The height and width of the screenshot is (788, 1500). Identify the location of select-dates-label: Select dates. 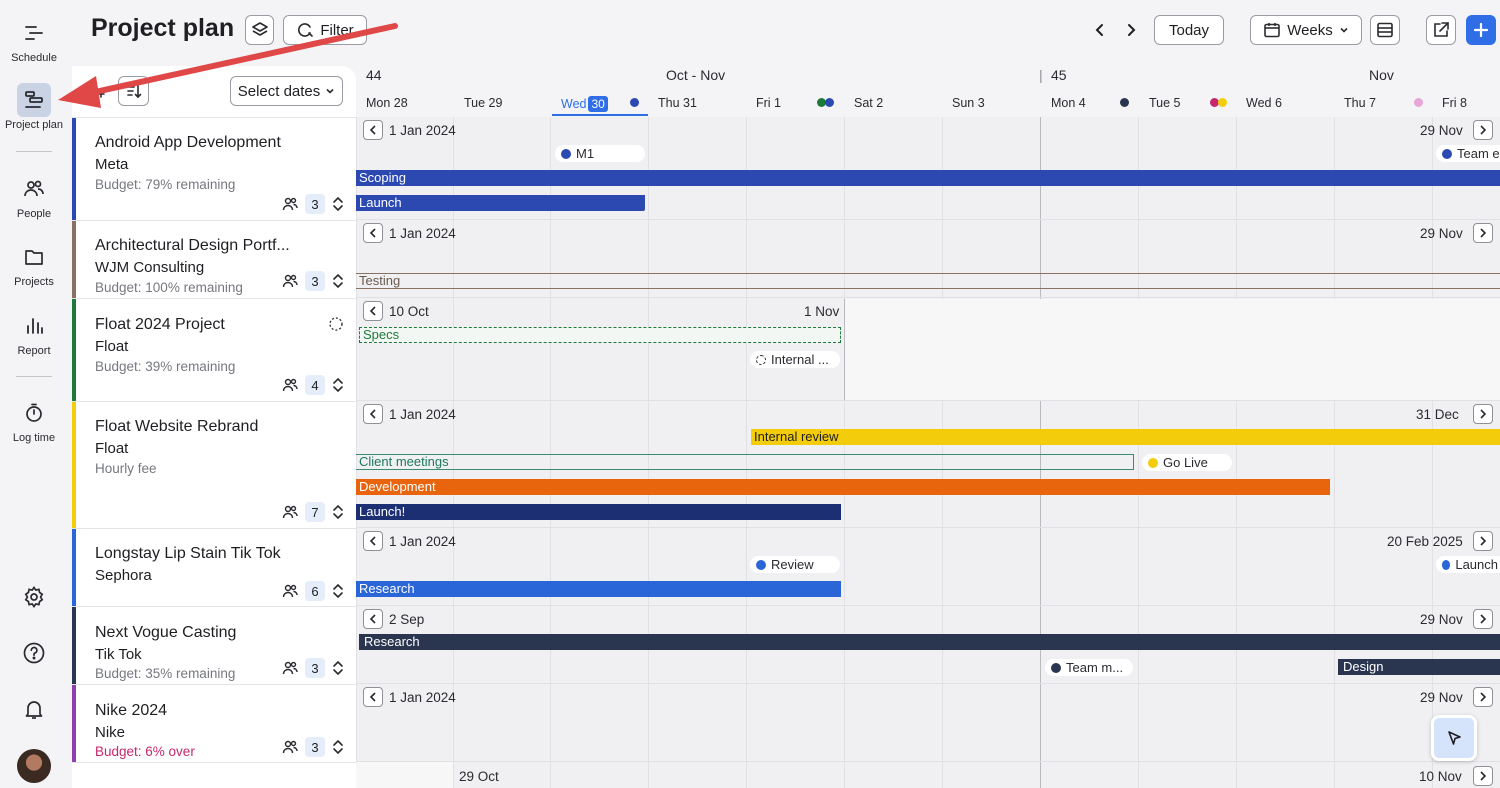
(279, 91).